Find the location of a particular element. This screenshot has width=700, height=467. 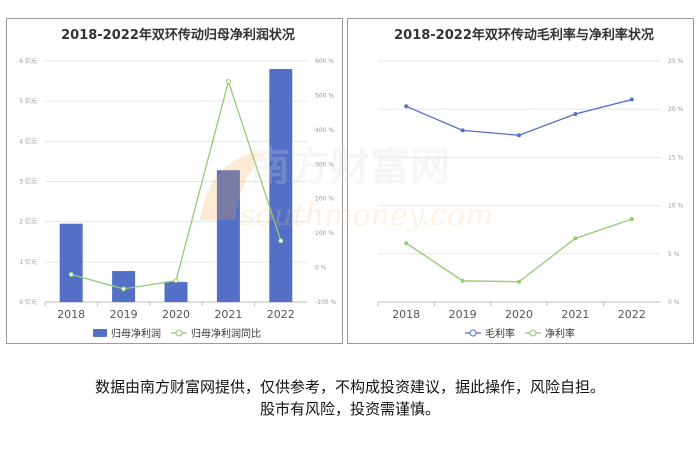

line-yoy is located at coordinates (176, 184).